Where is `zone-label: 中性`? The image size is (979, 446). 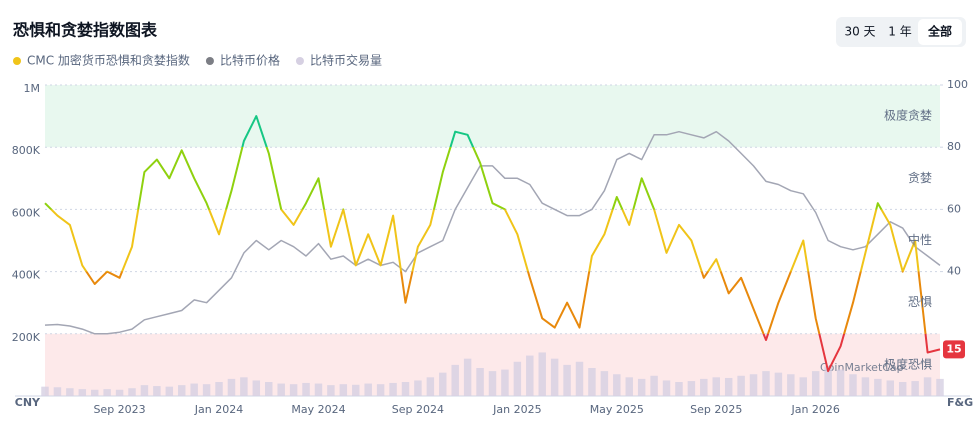
zone-label: 中性 is located at coordinates (920, 239).